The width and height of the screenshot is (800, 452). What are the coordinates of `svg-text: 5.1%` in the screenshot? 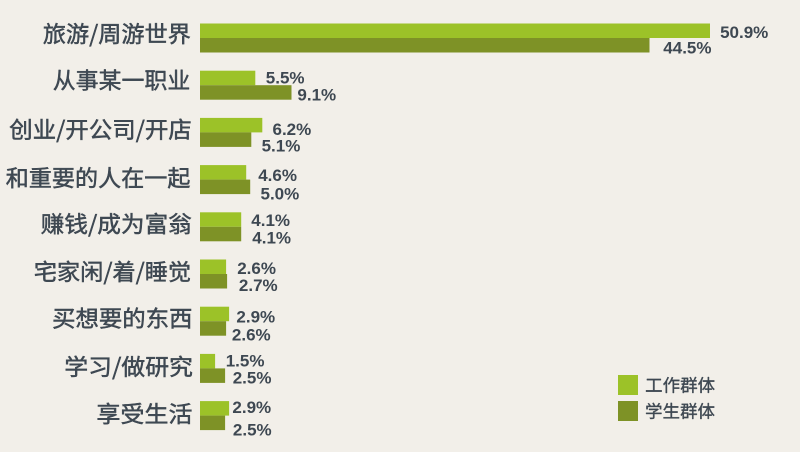 It's located at (281, 146).